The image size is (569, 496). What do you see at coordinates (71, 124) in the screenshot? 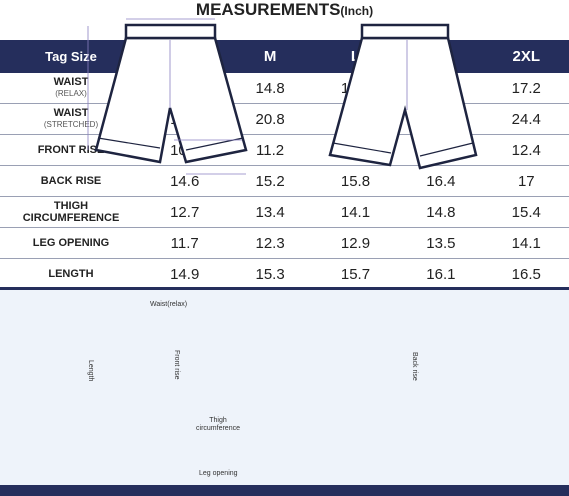
I see `row-sublabel: (STRETCHED)` at bounding box center [71, 124].